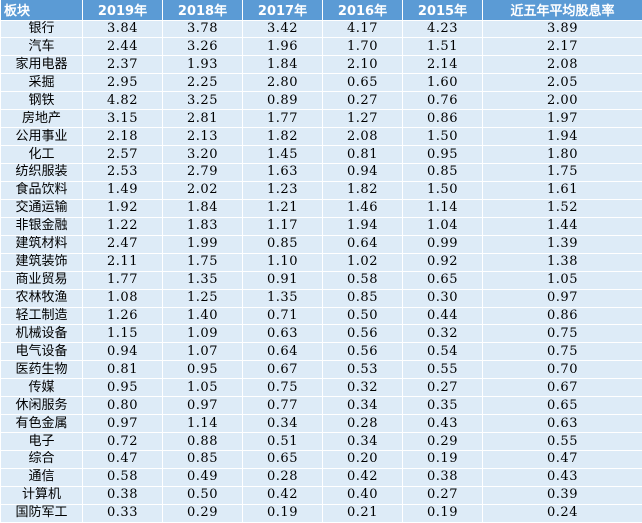 The image size is (642, 523). I want to click on value-2018-cell: 0.95, so click(202, 370).